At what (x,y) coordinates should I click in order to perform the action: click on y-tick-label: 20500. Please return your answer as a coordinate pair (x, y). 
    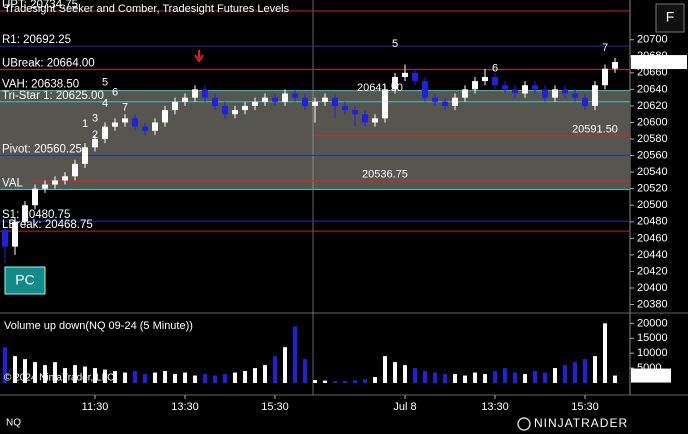
    Looking at the image, I should click on (652, 205).